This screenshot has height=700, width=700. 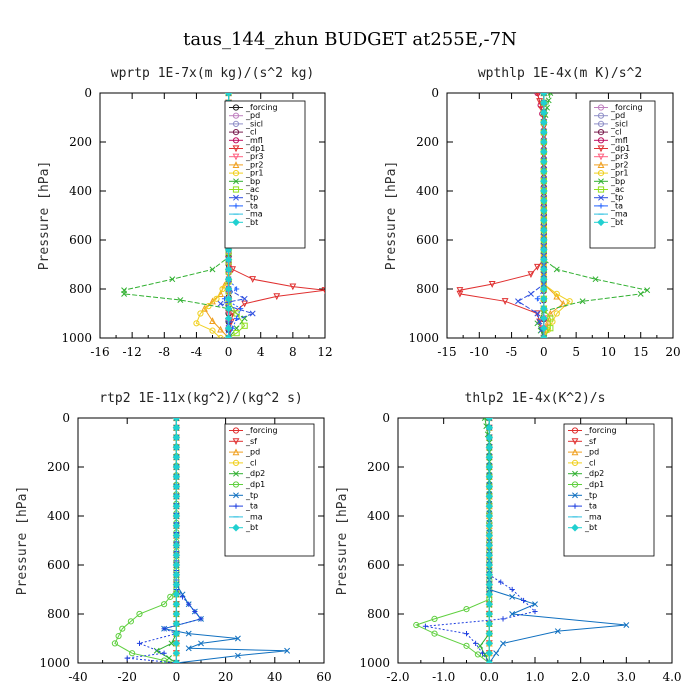 What do you see at coordinates (254, 140) in the screenshot?
I see `legend-label: _mfl` at bounding box center [254, 140].